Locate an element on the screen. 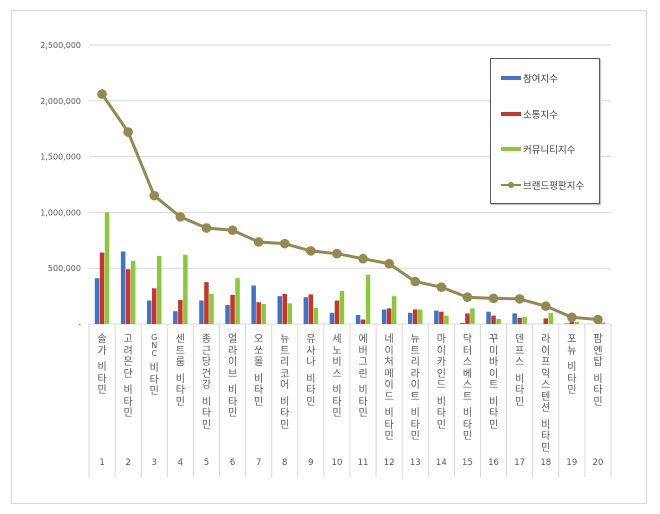 The height and width of the screenshot is (514, 660). x-rank-label: 8 is located at coordinates (284, 463).